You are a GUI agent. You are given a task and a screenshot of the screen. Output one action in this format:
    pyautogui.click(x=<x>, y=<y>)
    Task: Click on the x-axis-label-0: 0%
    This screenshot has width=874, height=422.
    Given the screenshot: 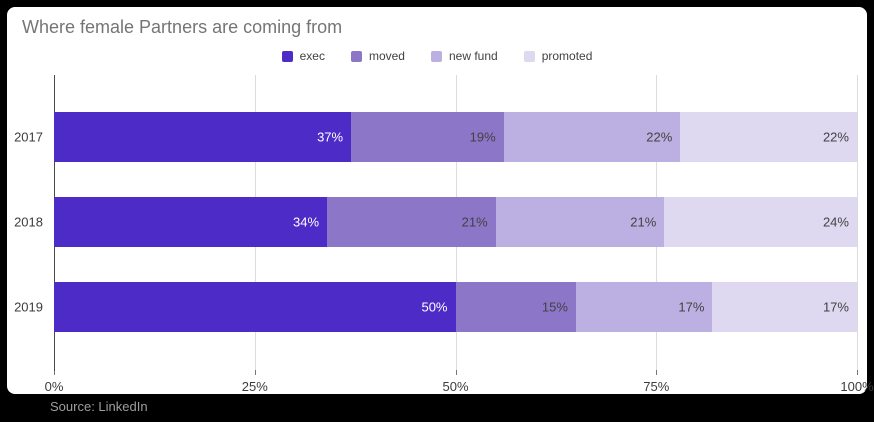 What is the action you would take?
    pyautogui.click(x=54, y=386)
    